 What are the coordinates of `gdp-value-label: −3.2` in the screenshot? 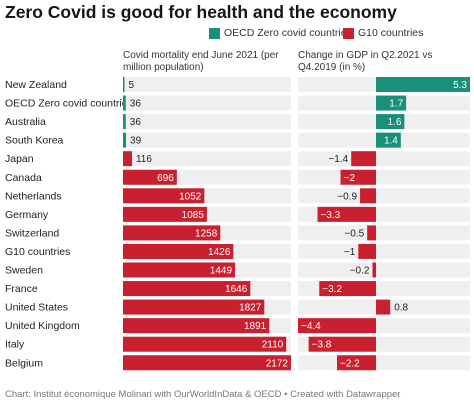 It's located at (332, 289).